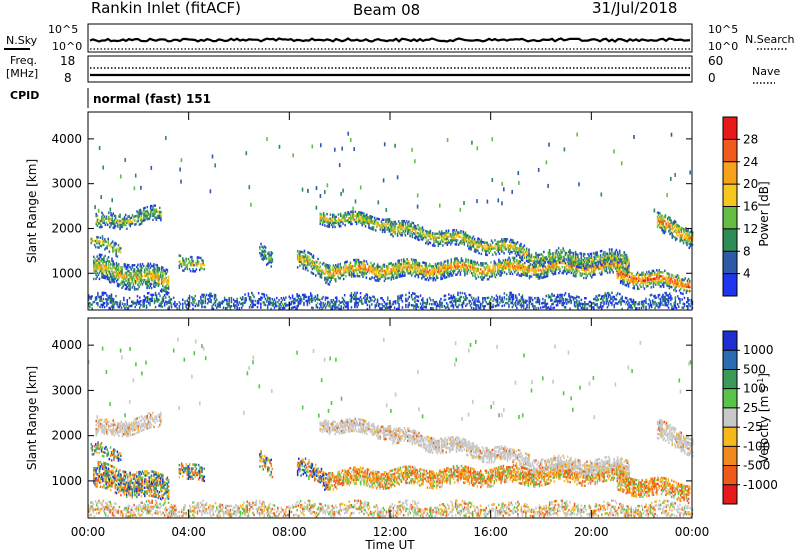  What do you see at coordinates (22, 40) in the screenshot?
I see `nsky-label: N.Sky` at bounding box center [22, 40].